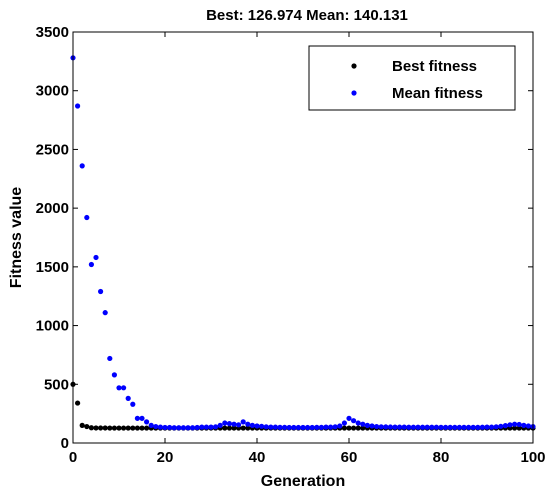  What do you see at coordinates (441, 457) in the screenshot?
I see `x-tick-label: 80` at bounding box center [441, 457].